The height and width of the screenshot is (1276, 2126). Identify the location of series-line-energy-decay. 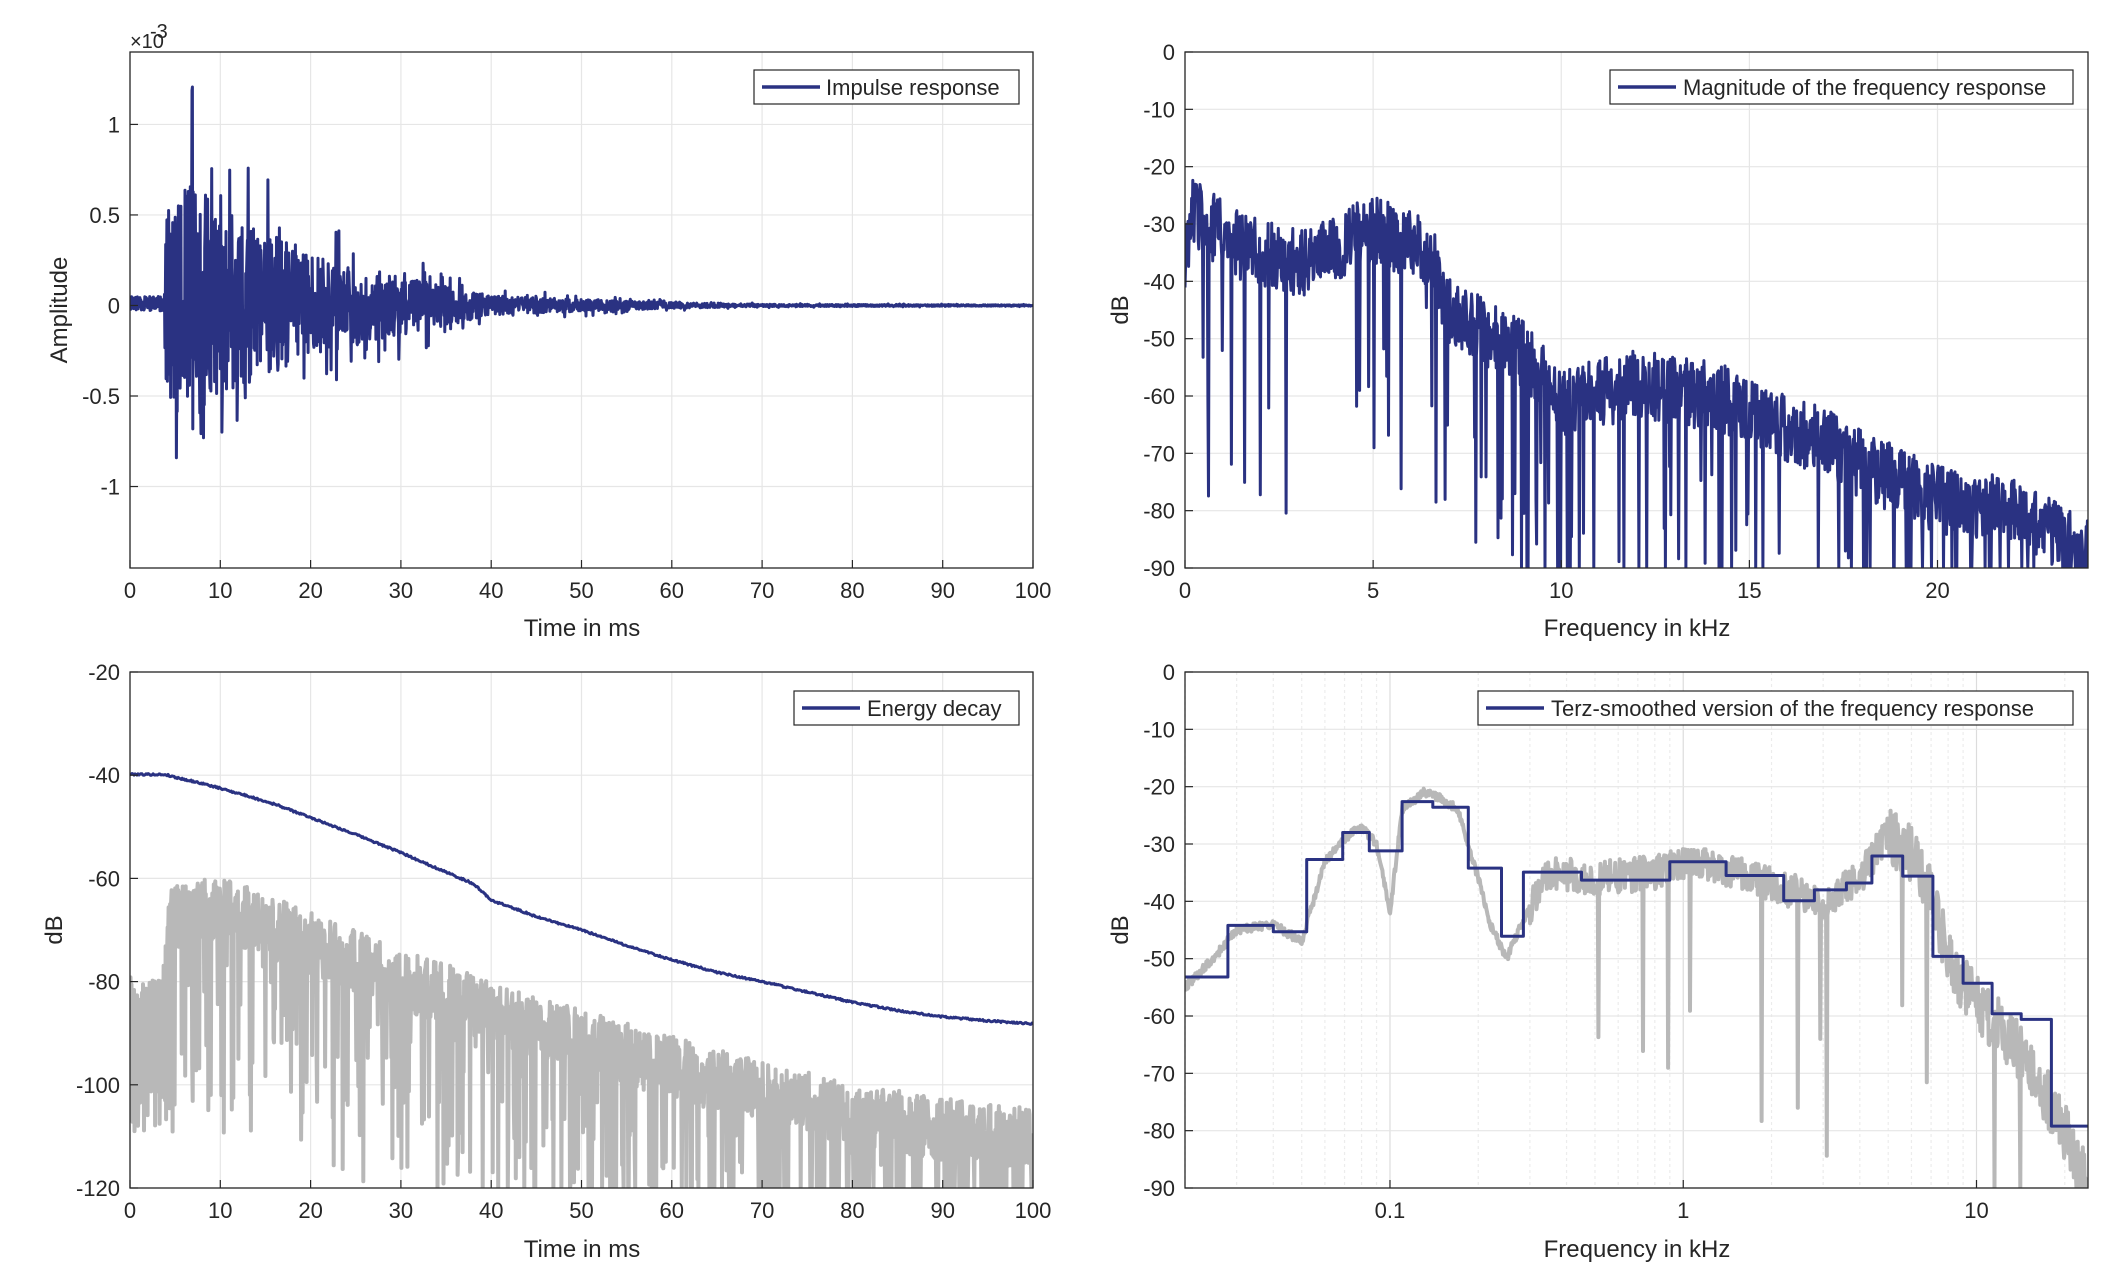
(581, 899).